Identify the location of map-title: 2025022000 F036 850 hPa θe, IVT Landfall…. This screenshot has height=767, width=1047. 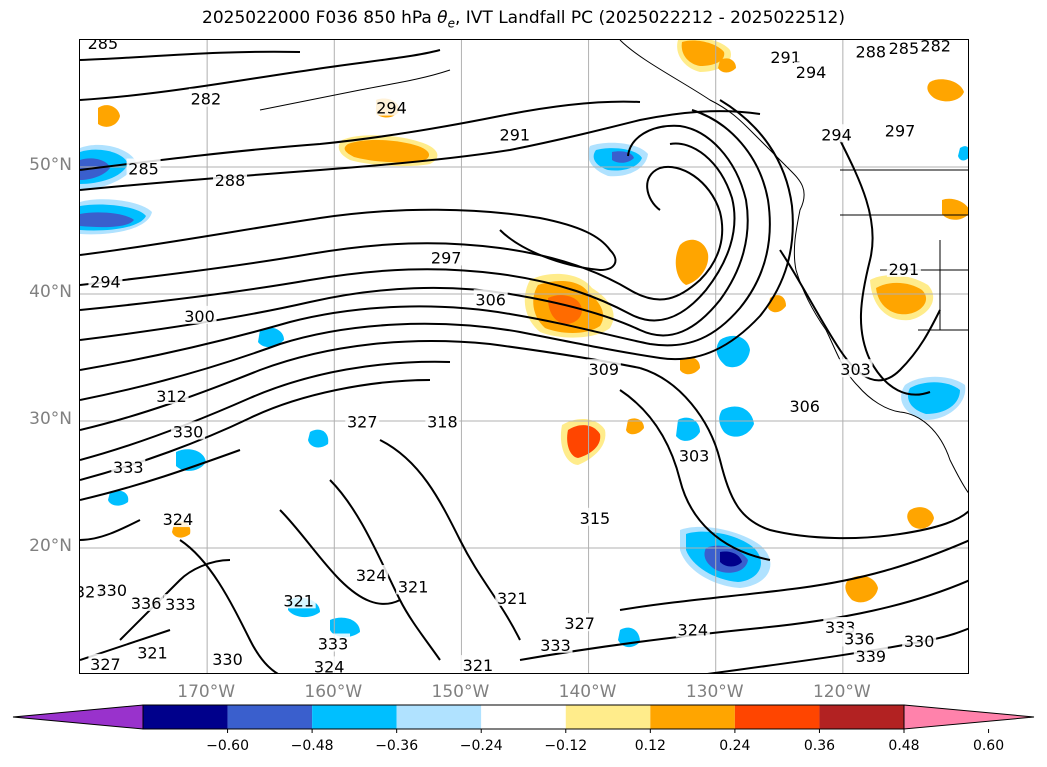
(523, 19).